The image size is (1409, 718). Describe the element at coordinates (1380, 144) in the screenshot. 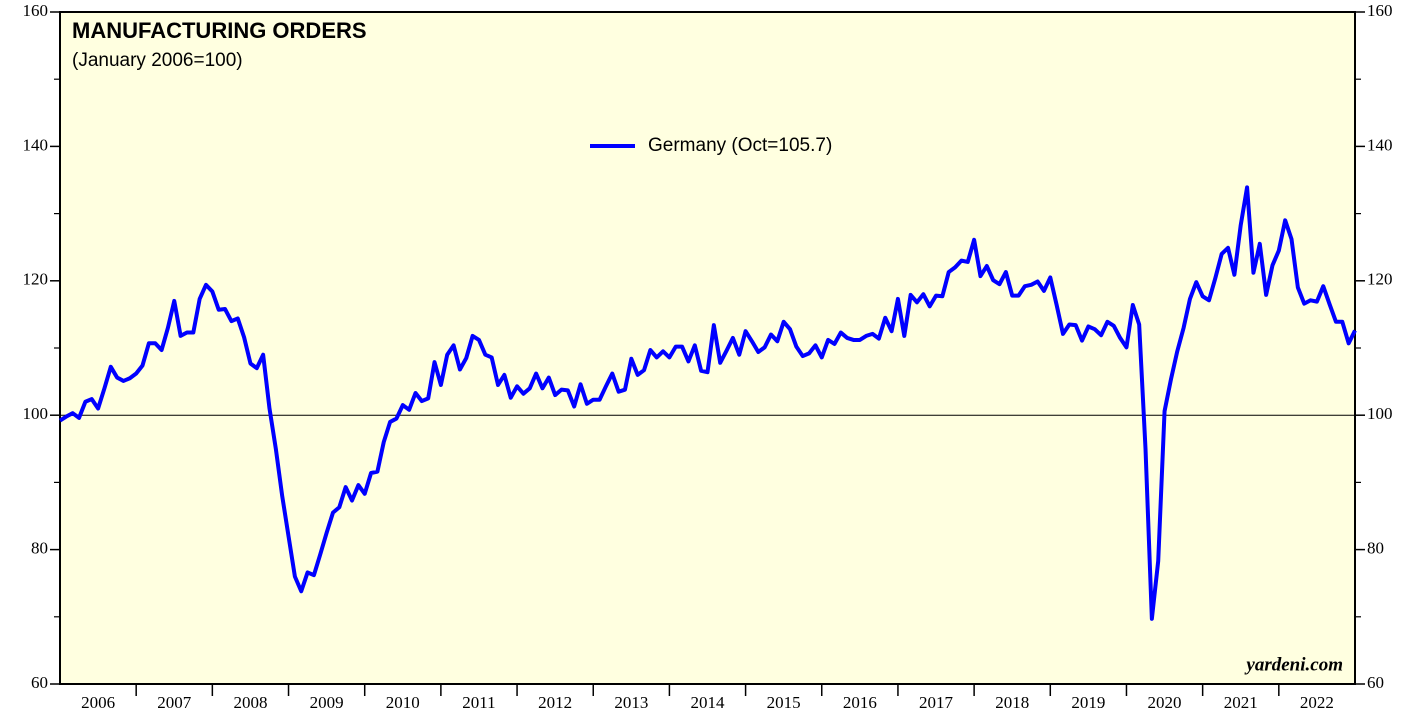

I see `y2-tick-label: 140` at that location.